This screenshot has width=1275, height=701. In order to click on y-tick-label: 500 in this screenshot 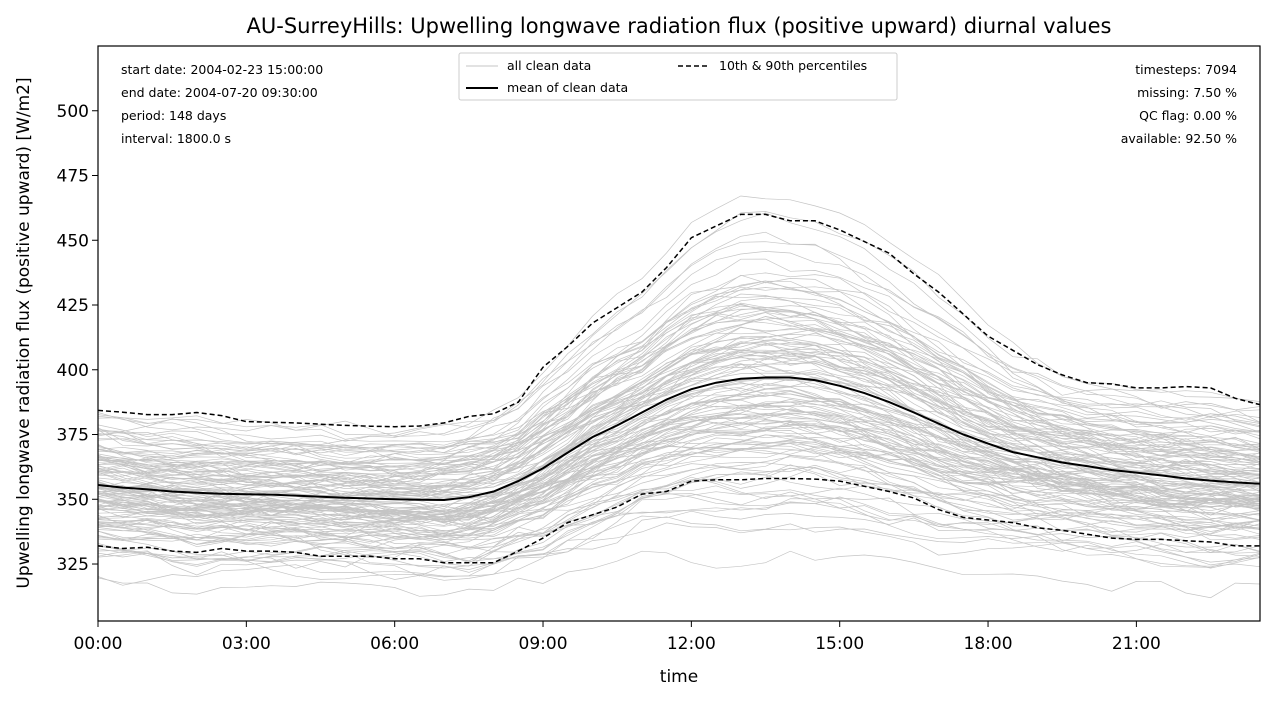, I will do `click(73, 112)`.